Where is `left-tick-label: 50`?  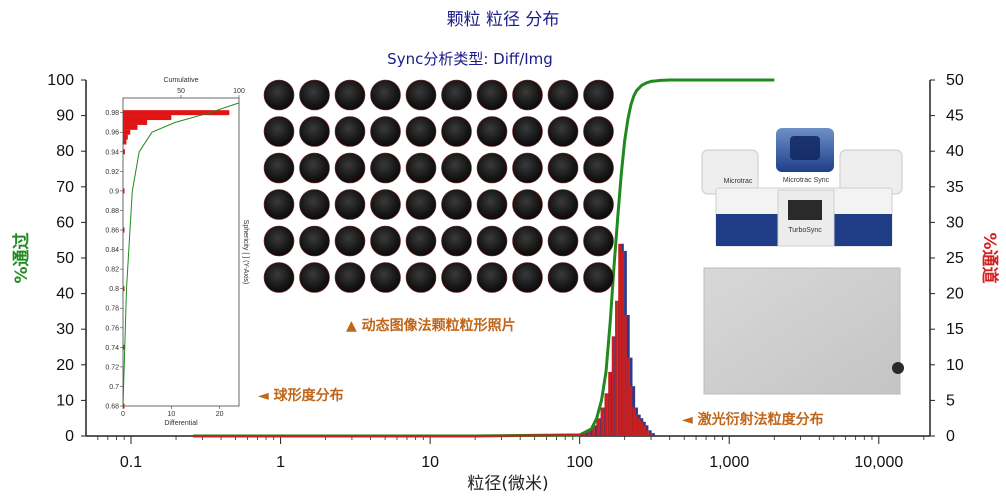 left-tick-label: 50 is located at coordinates (65, 258).